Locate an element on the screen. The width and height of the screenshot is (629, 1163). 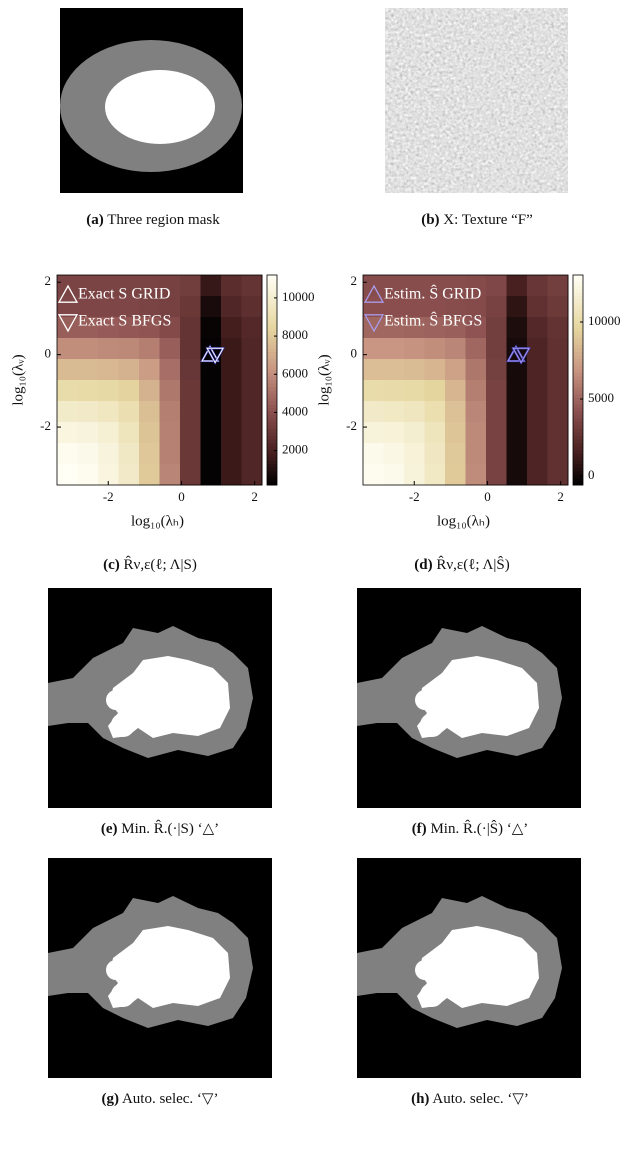
caption-text: Min. R̂.(·|S) ‘△’ is located at coordinates (170, 828).